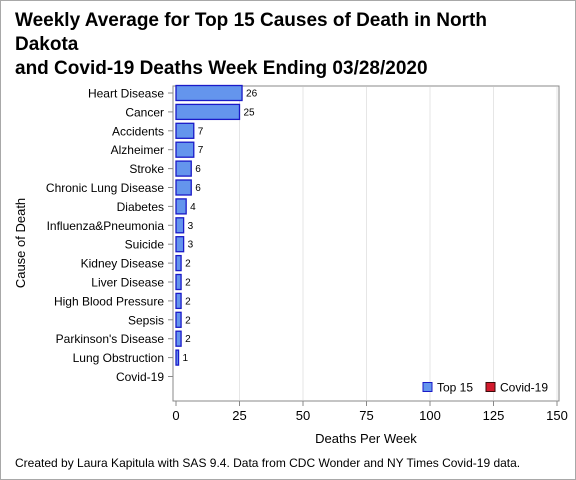 The image size is (576, 480). What do you see at coordinates (239, 415) in the screenshot?
I see `x-tick-label: 25` at bounding box center [239, 415].